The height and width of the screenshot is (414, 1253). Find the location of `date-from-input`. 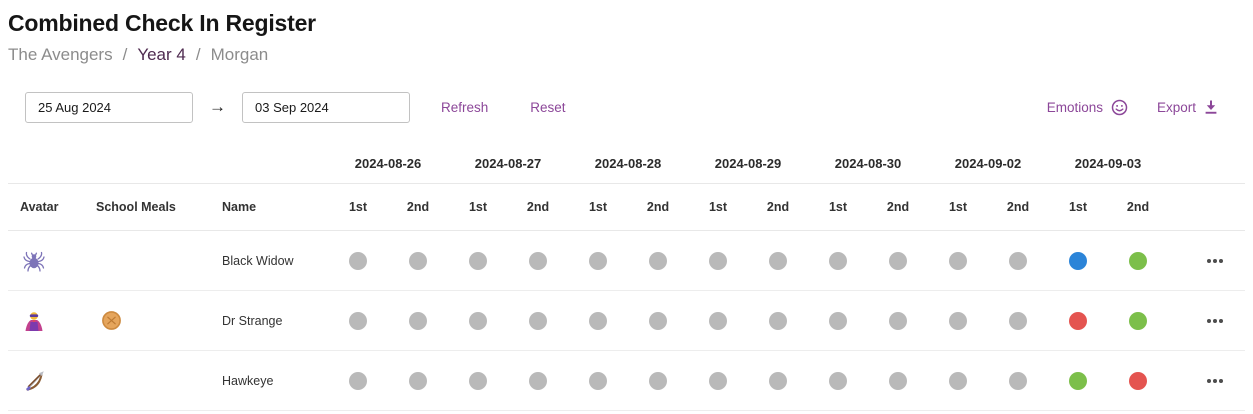

date-from-input is located at coordinates (109, 107).